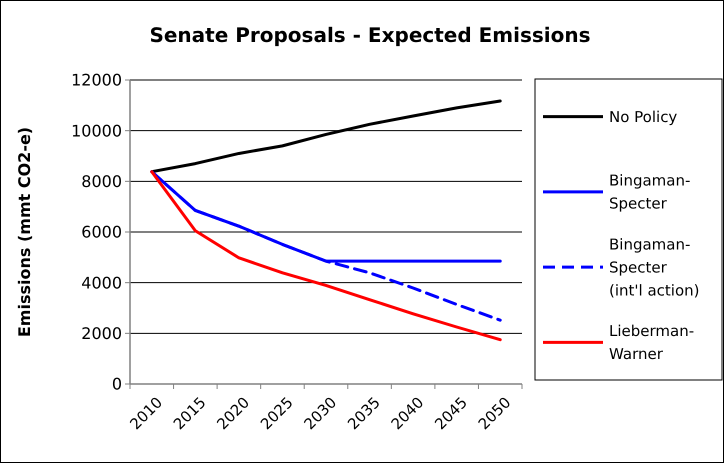  Describe the element at coordinates (24, 232) in the screenshot. I see `y-axis-title: Emissions (mmt CO2-e)` at that location.